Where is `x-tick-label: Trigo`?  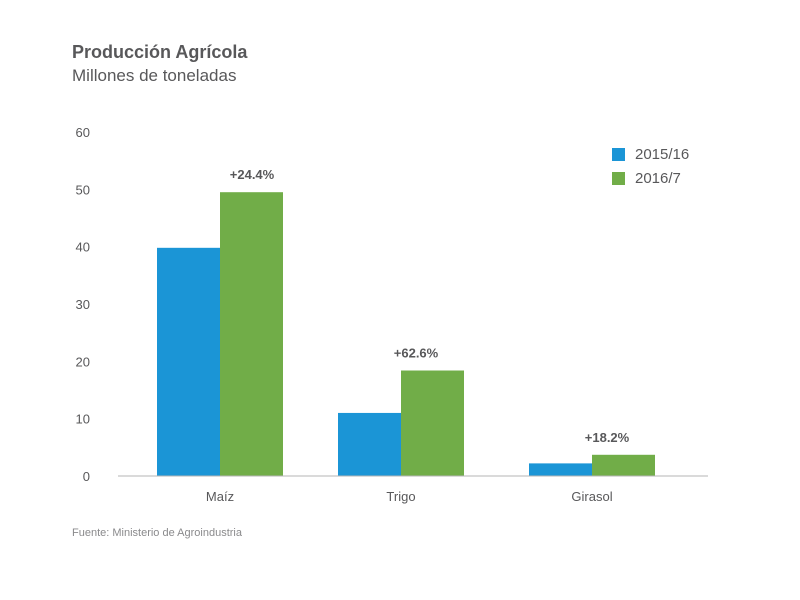 x-tick-label: Trigo is located at coordinates (400, 496).